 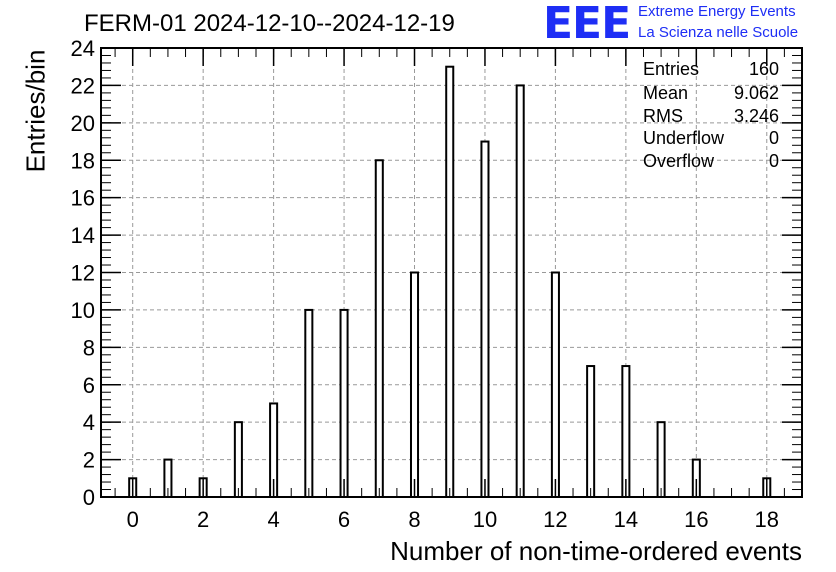 I want to click on x-tick-label: 12, so click(x=555, y=519).